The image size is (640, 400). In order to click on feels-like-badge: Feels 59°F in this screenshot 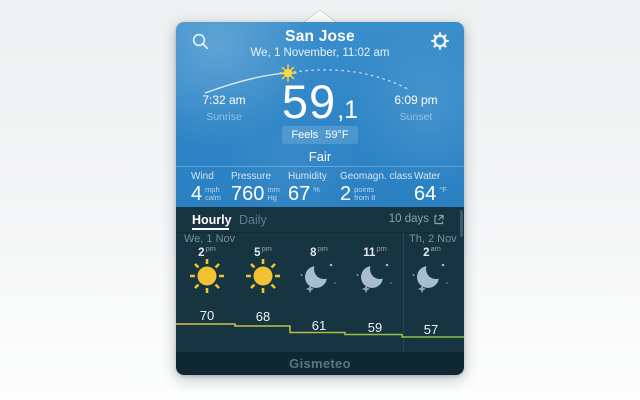, I will do `click(320, 135)`.